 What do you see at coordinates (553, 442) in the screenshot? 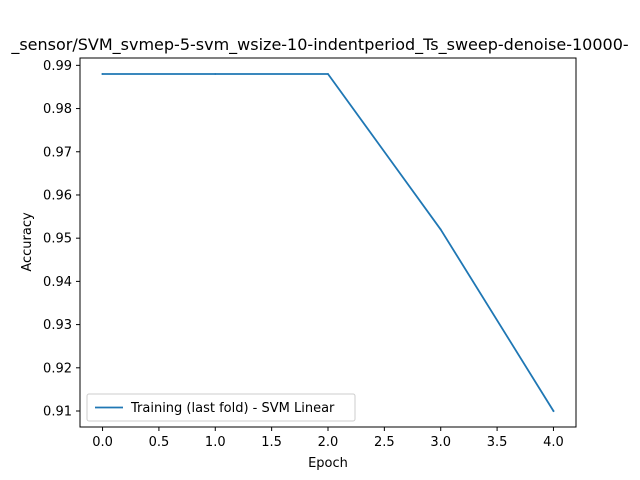
I see `x-tick-label: 4.0` at bounding box center [553, 442].